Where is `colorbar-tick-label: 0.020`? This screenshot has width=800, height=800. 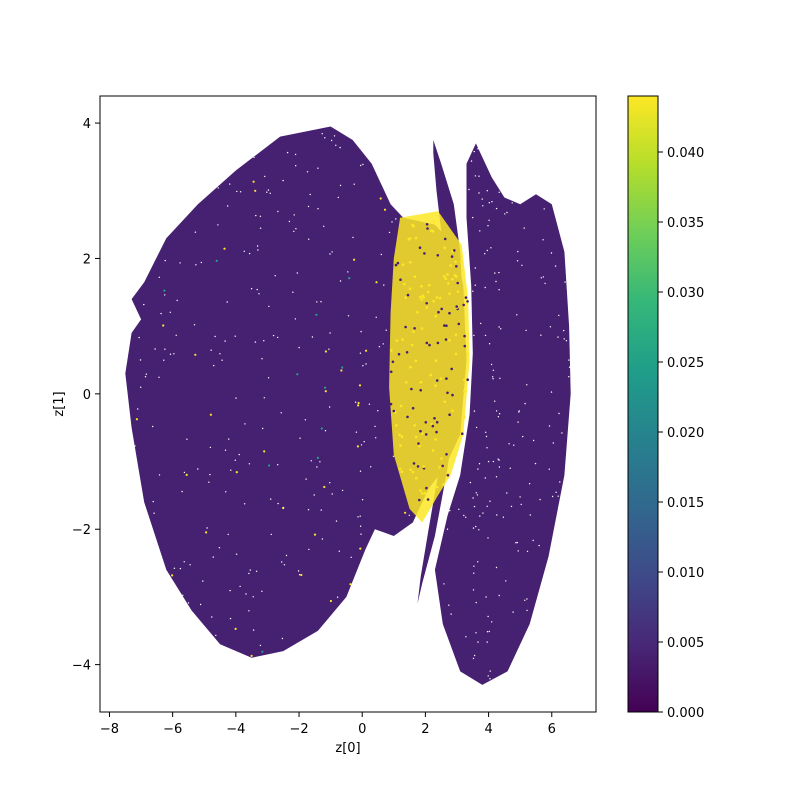
colorbar-tick-label: 0.020 is located at coordinates (685, 433).